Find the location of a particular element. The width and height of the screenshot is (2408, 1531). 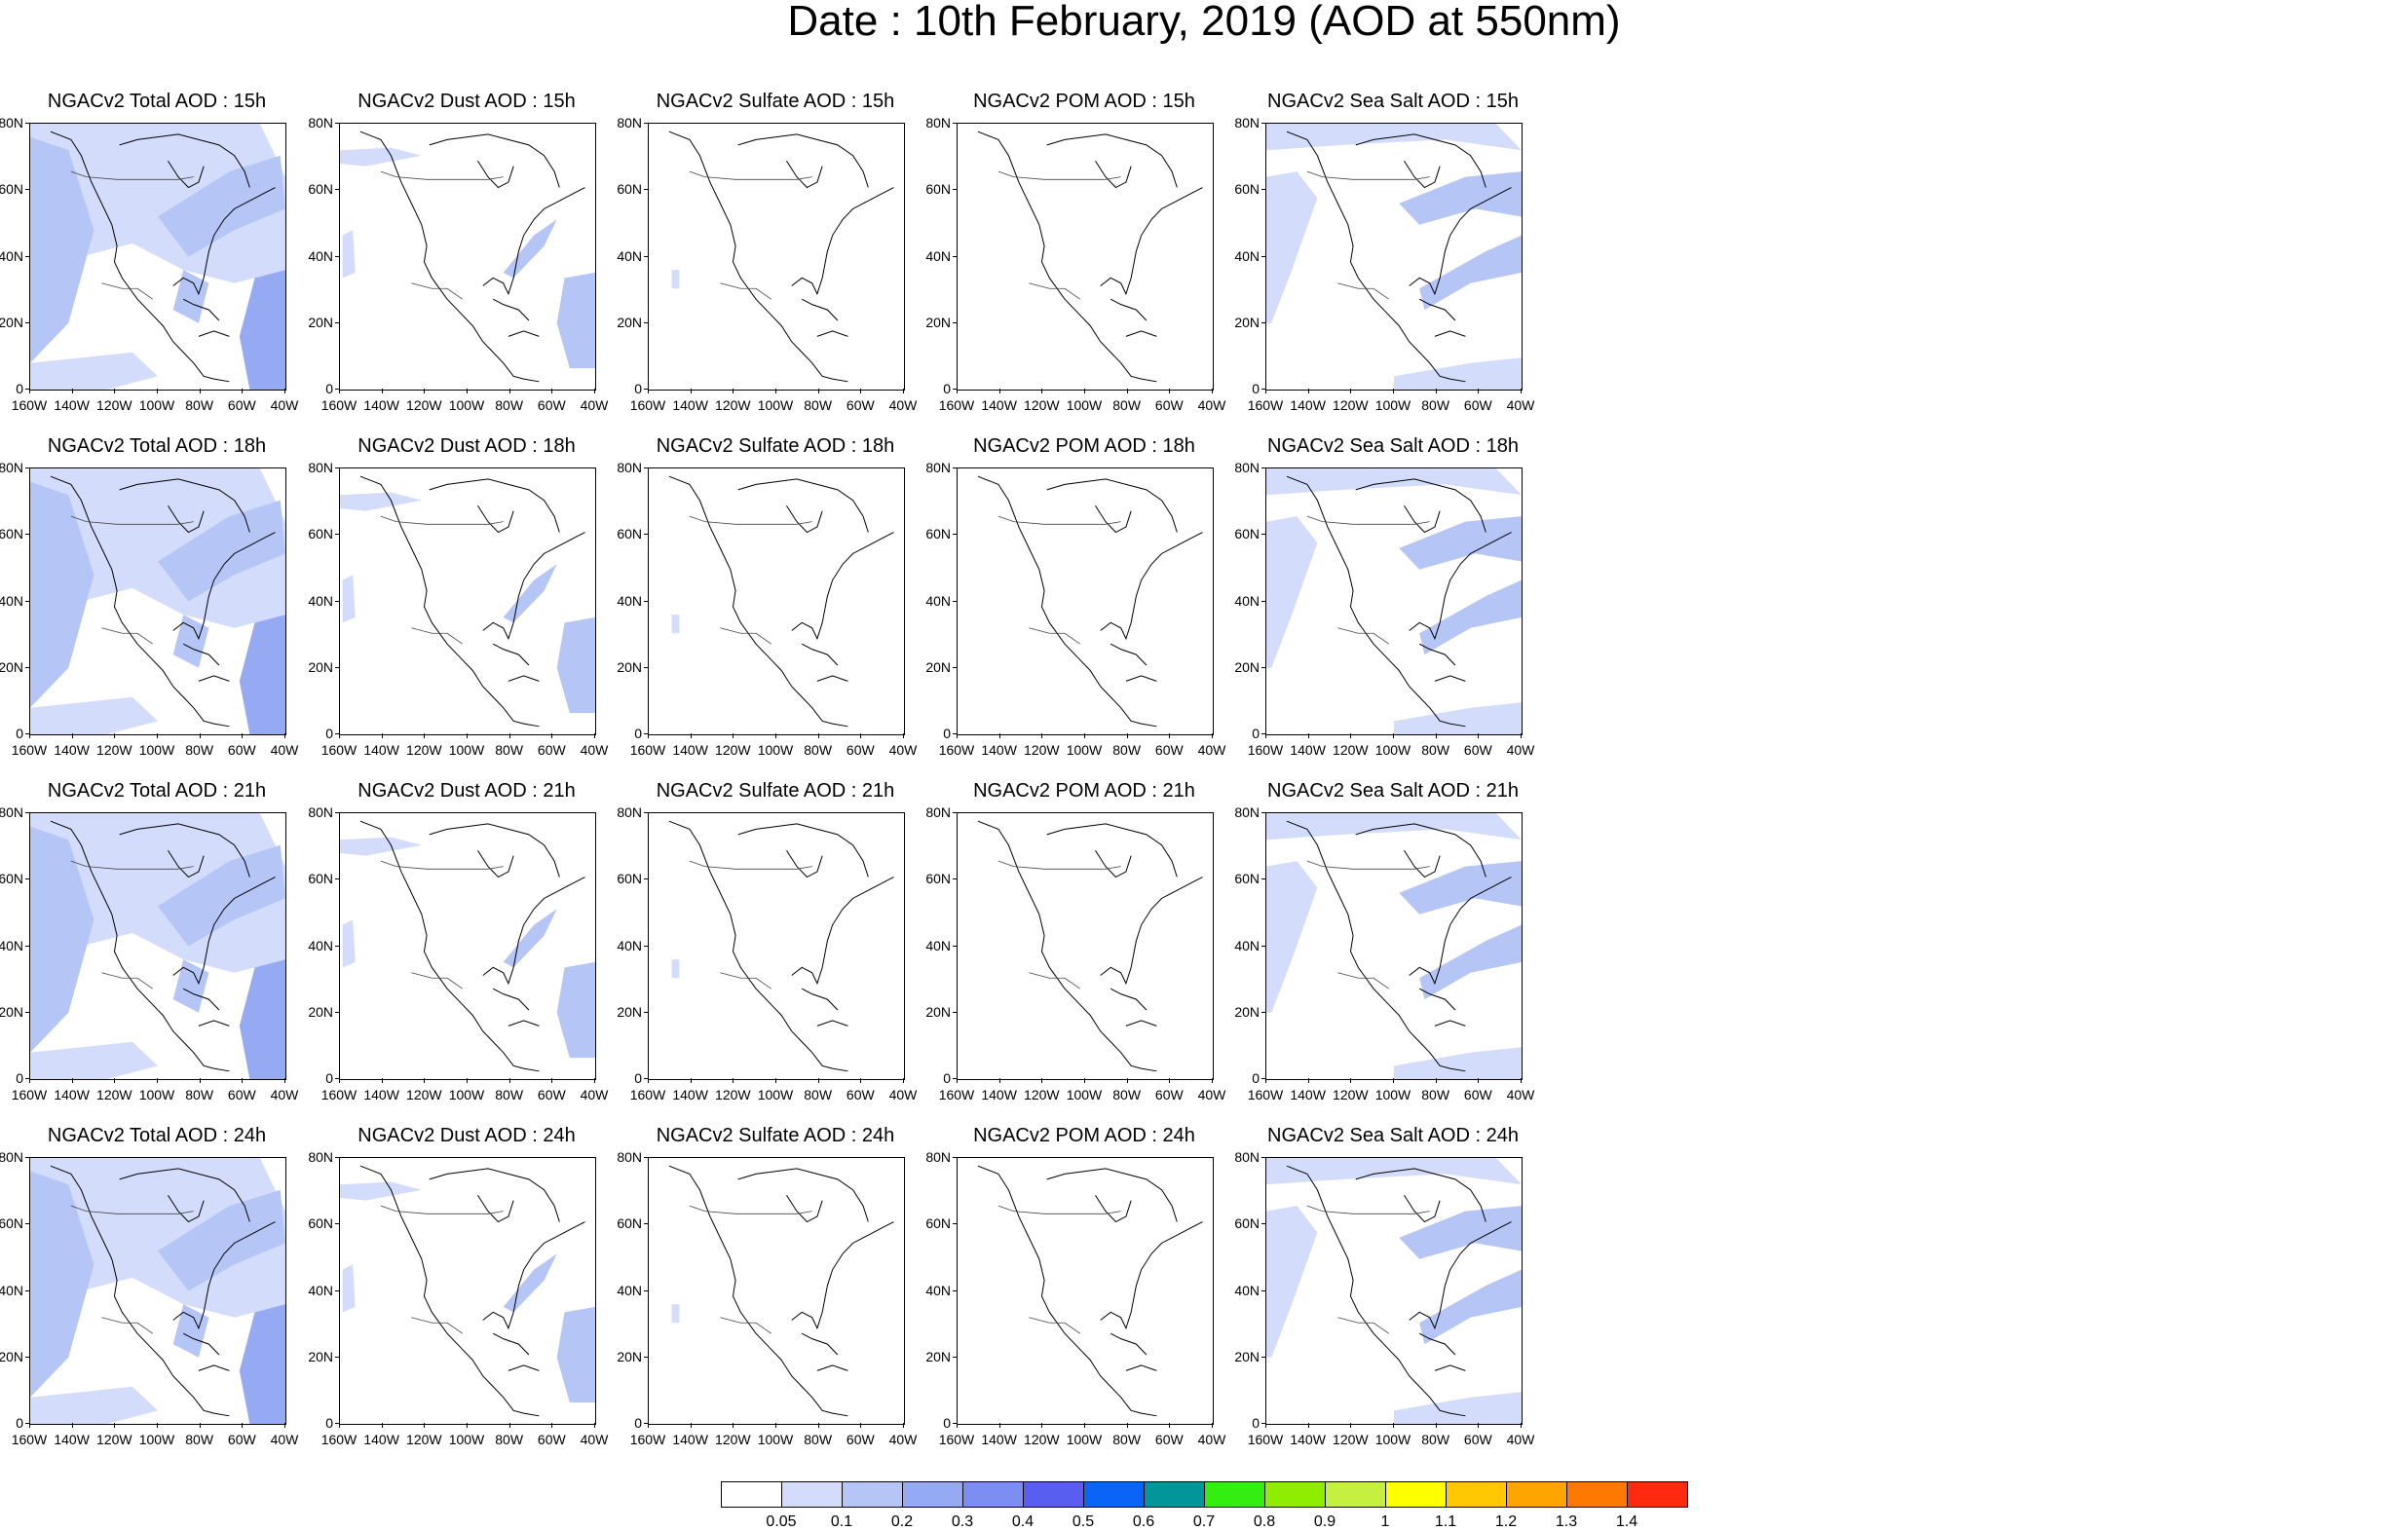

colorbar-label: 1.3 is located at coordinates (1566, 1521).